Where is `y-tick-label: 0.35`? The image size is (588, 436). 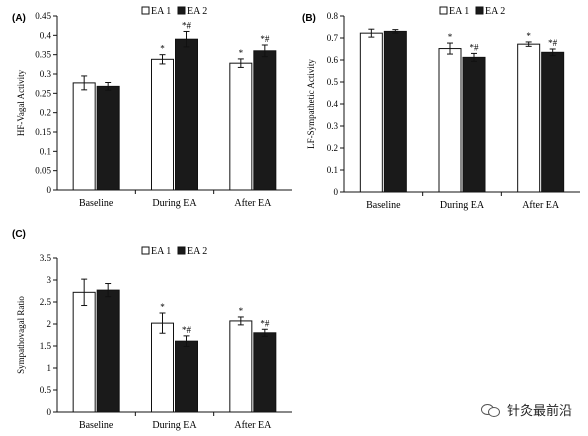
y-tick-label: 0.35 is located at coordinates (43, 55).